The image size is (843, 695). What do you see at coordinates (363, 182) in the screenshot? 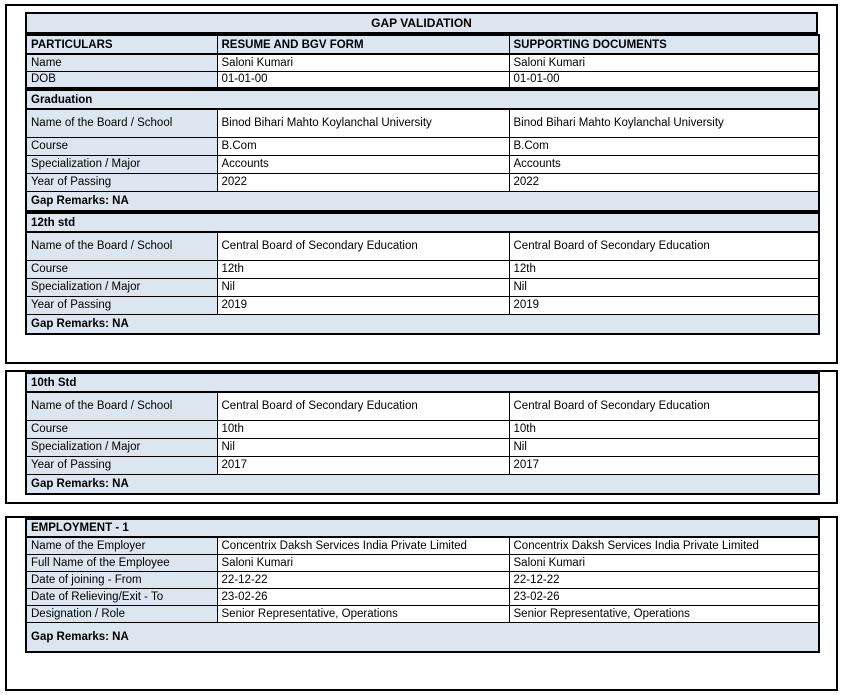
I see `resume-value: 2022` at bounding box center [363, 182].